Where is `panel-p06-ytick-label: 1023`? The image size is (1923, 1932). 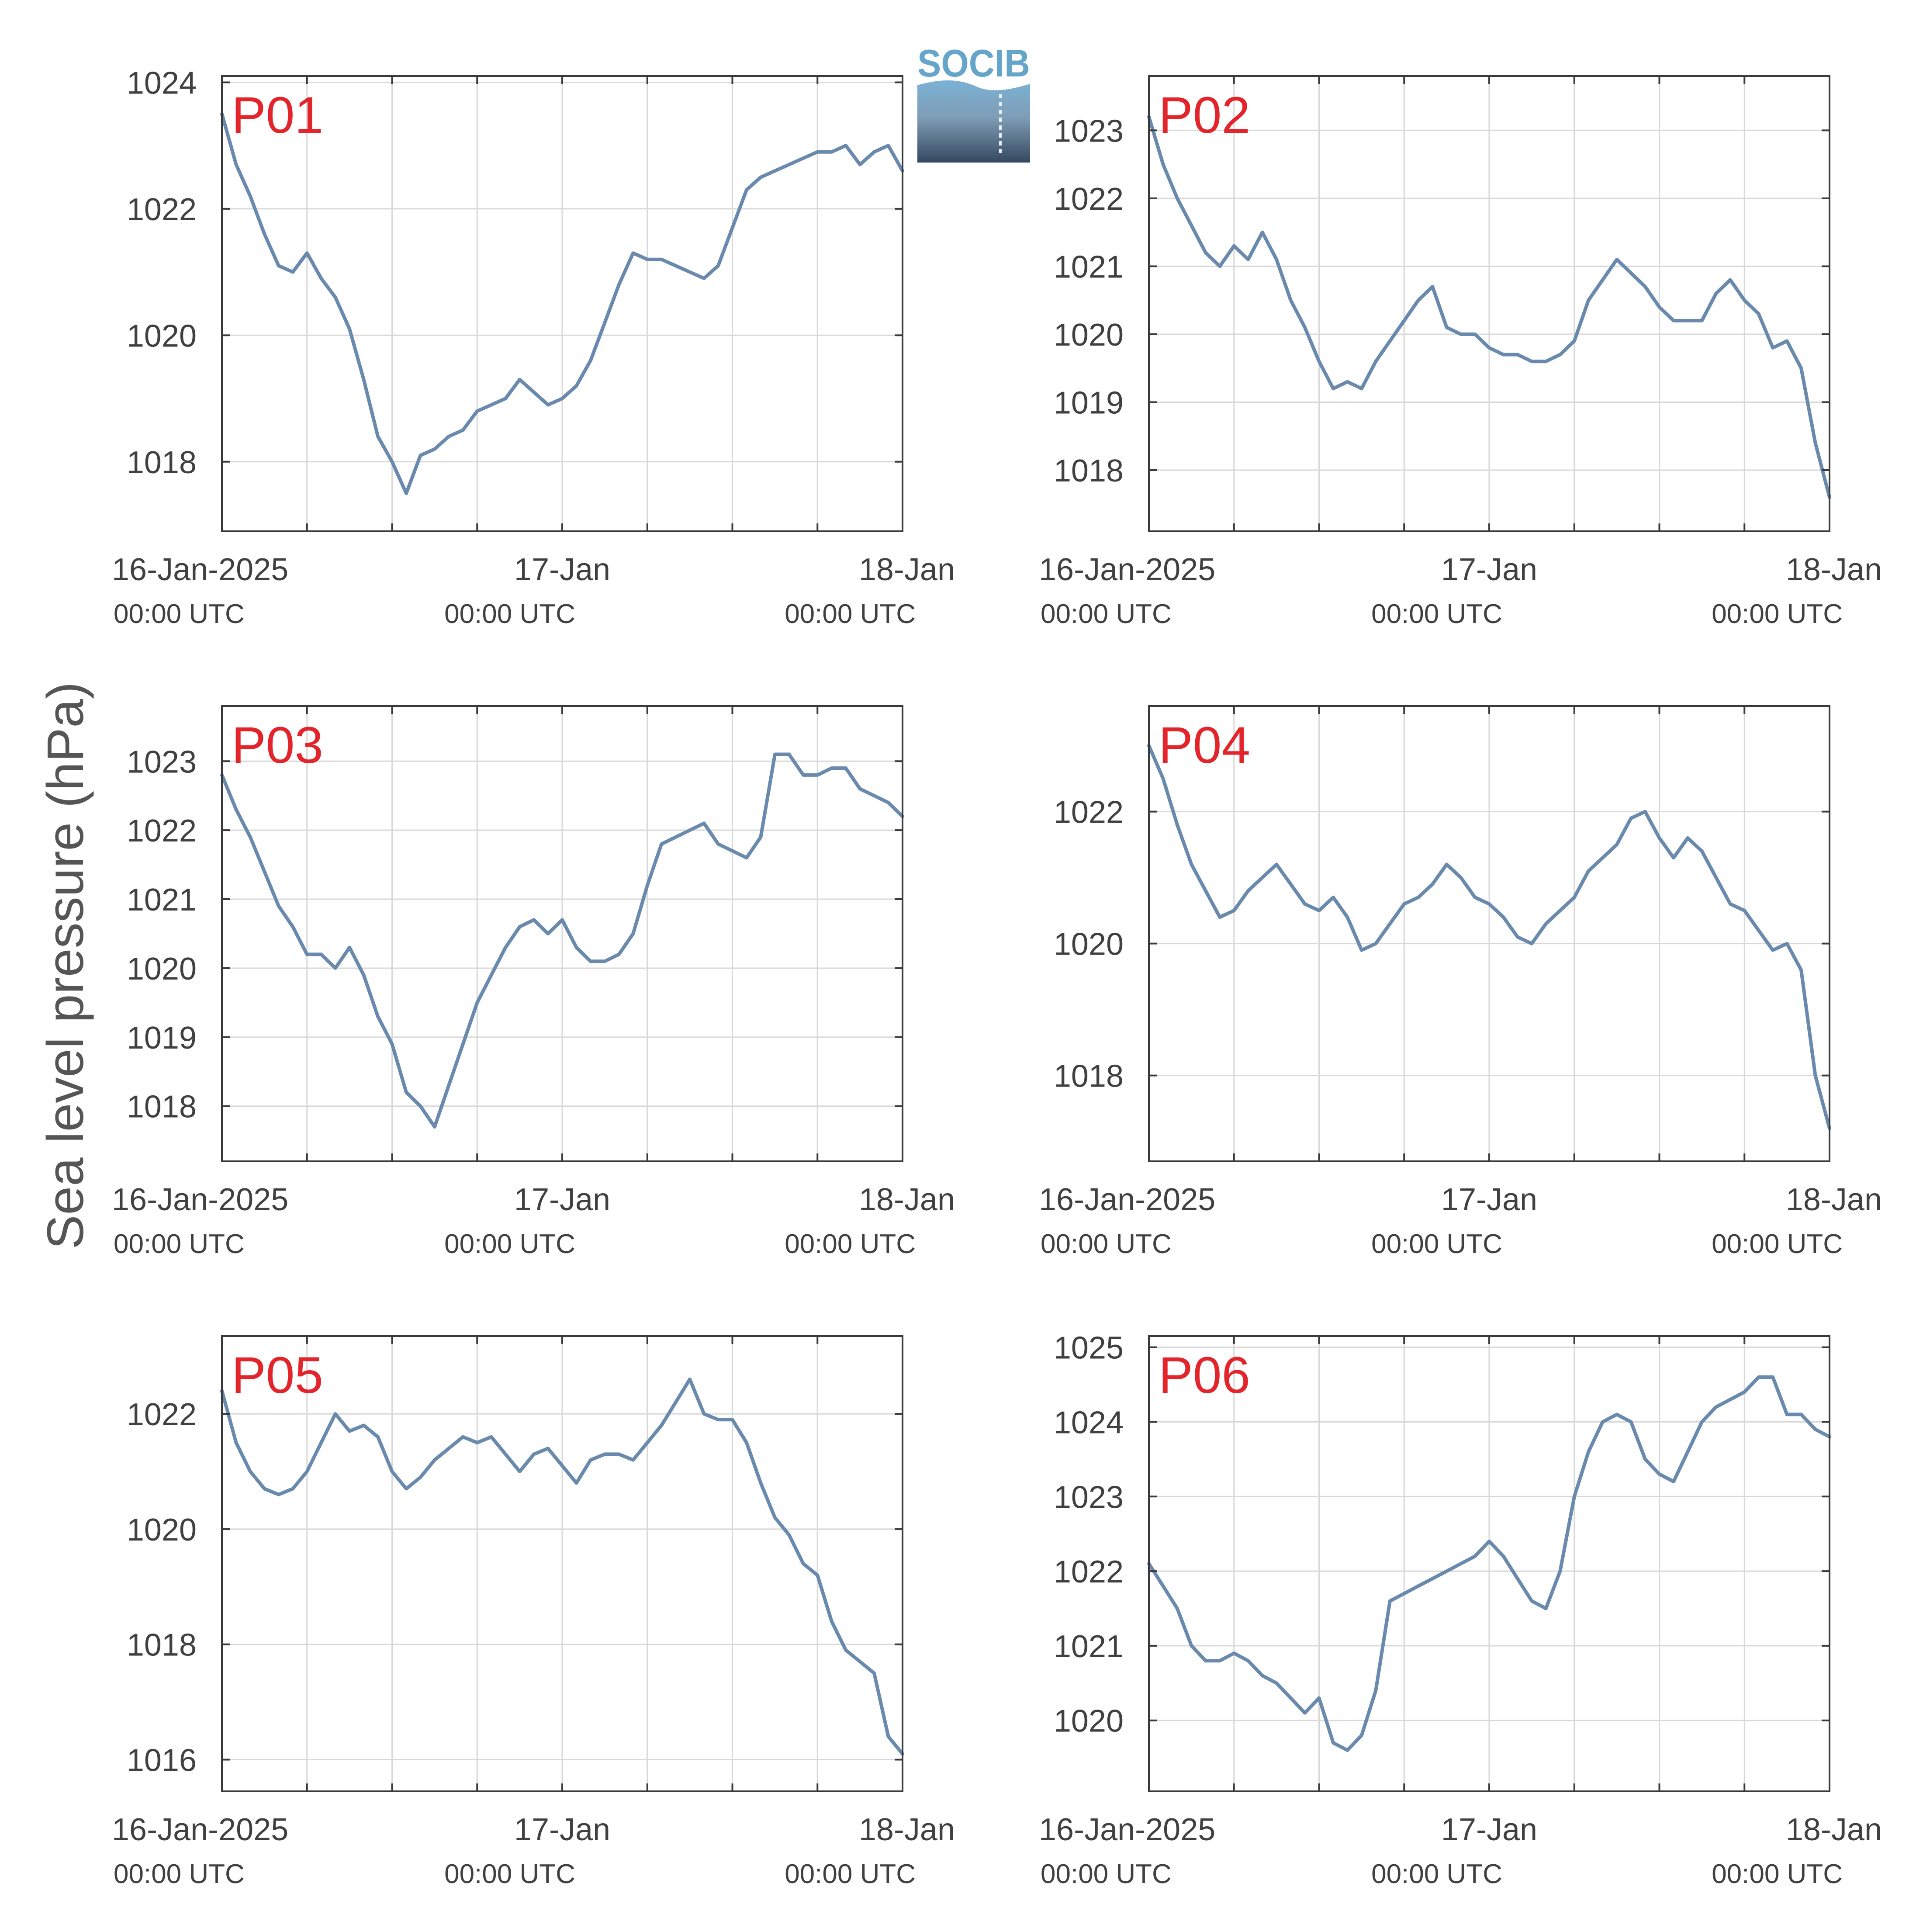
panel-p06-ytick-label: 1023 is located at coordinates (1089, 1497).